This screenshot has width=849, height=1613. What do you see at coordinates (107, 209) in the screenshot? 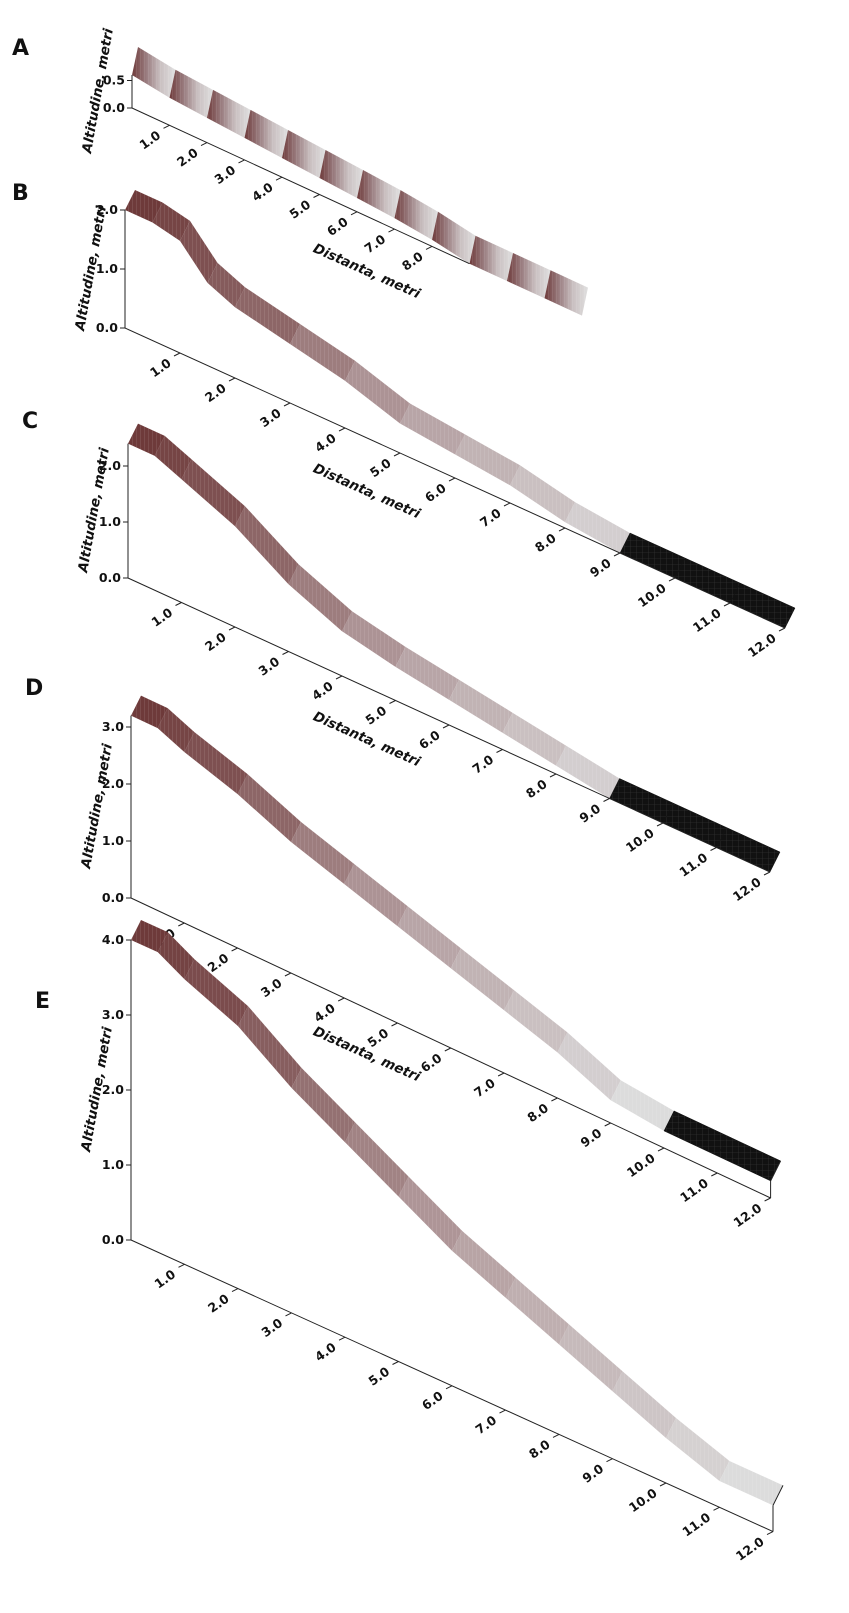
I see `y-tick-label: 2.0` at bounding box center [107, 209].